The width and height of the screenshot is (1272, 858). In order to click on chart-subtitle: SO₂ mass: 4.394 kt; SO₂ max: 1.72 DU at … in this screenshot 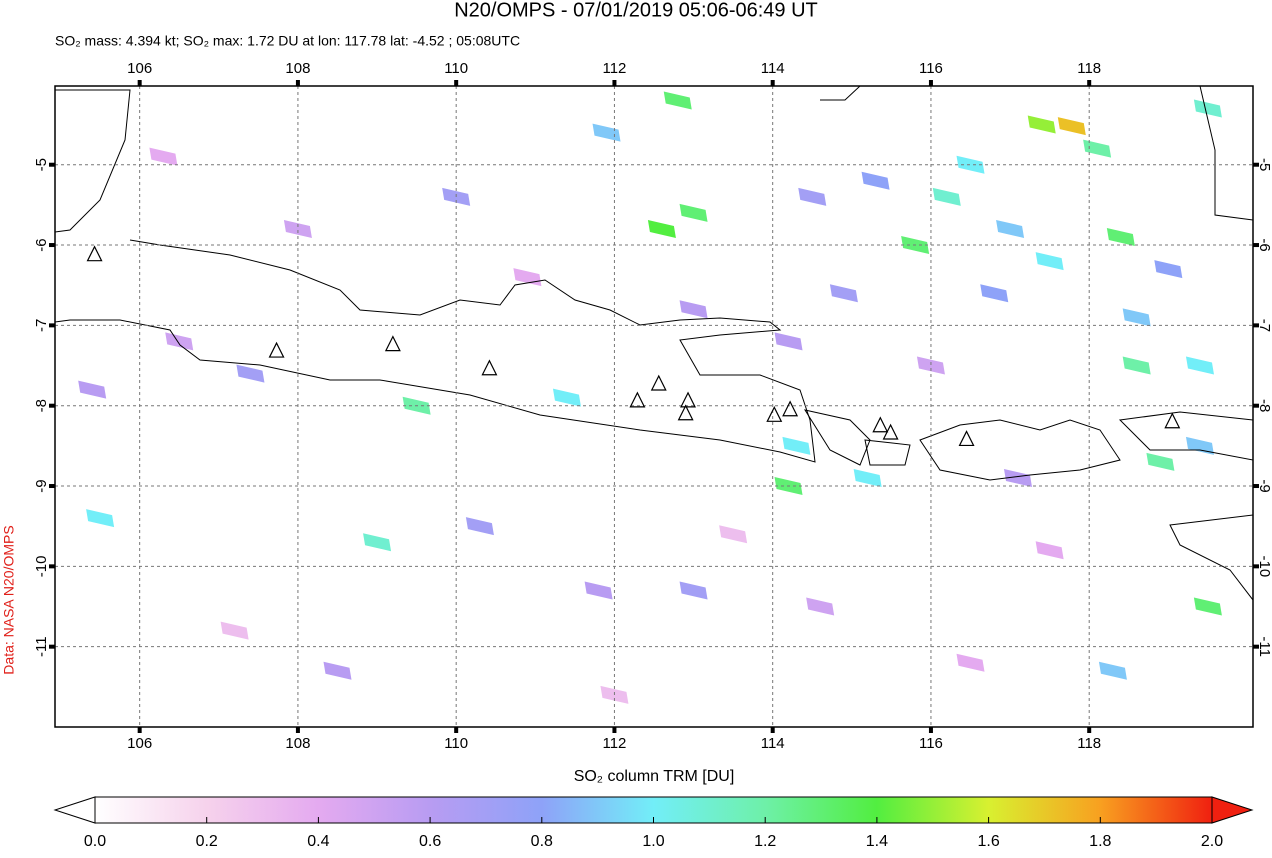, I will do `click(287, 41)`.